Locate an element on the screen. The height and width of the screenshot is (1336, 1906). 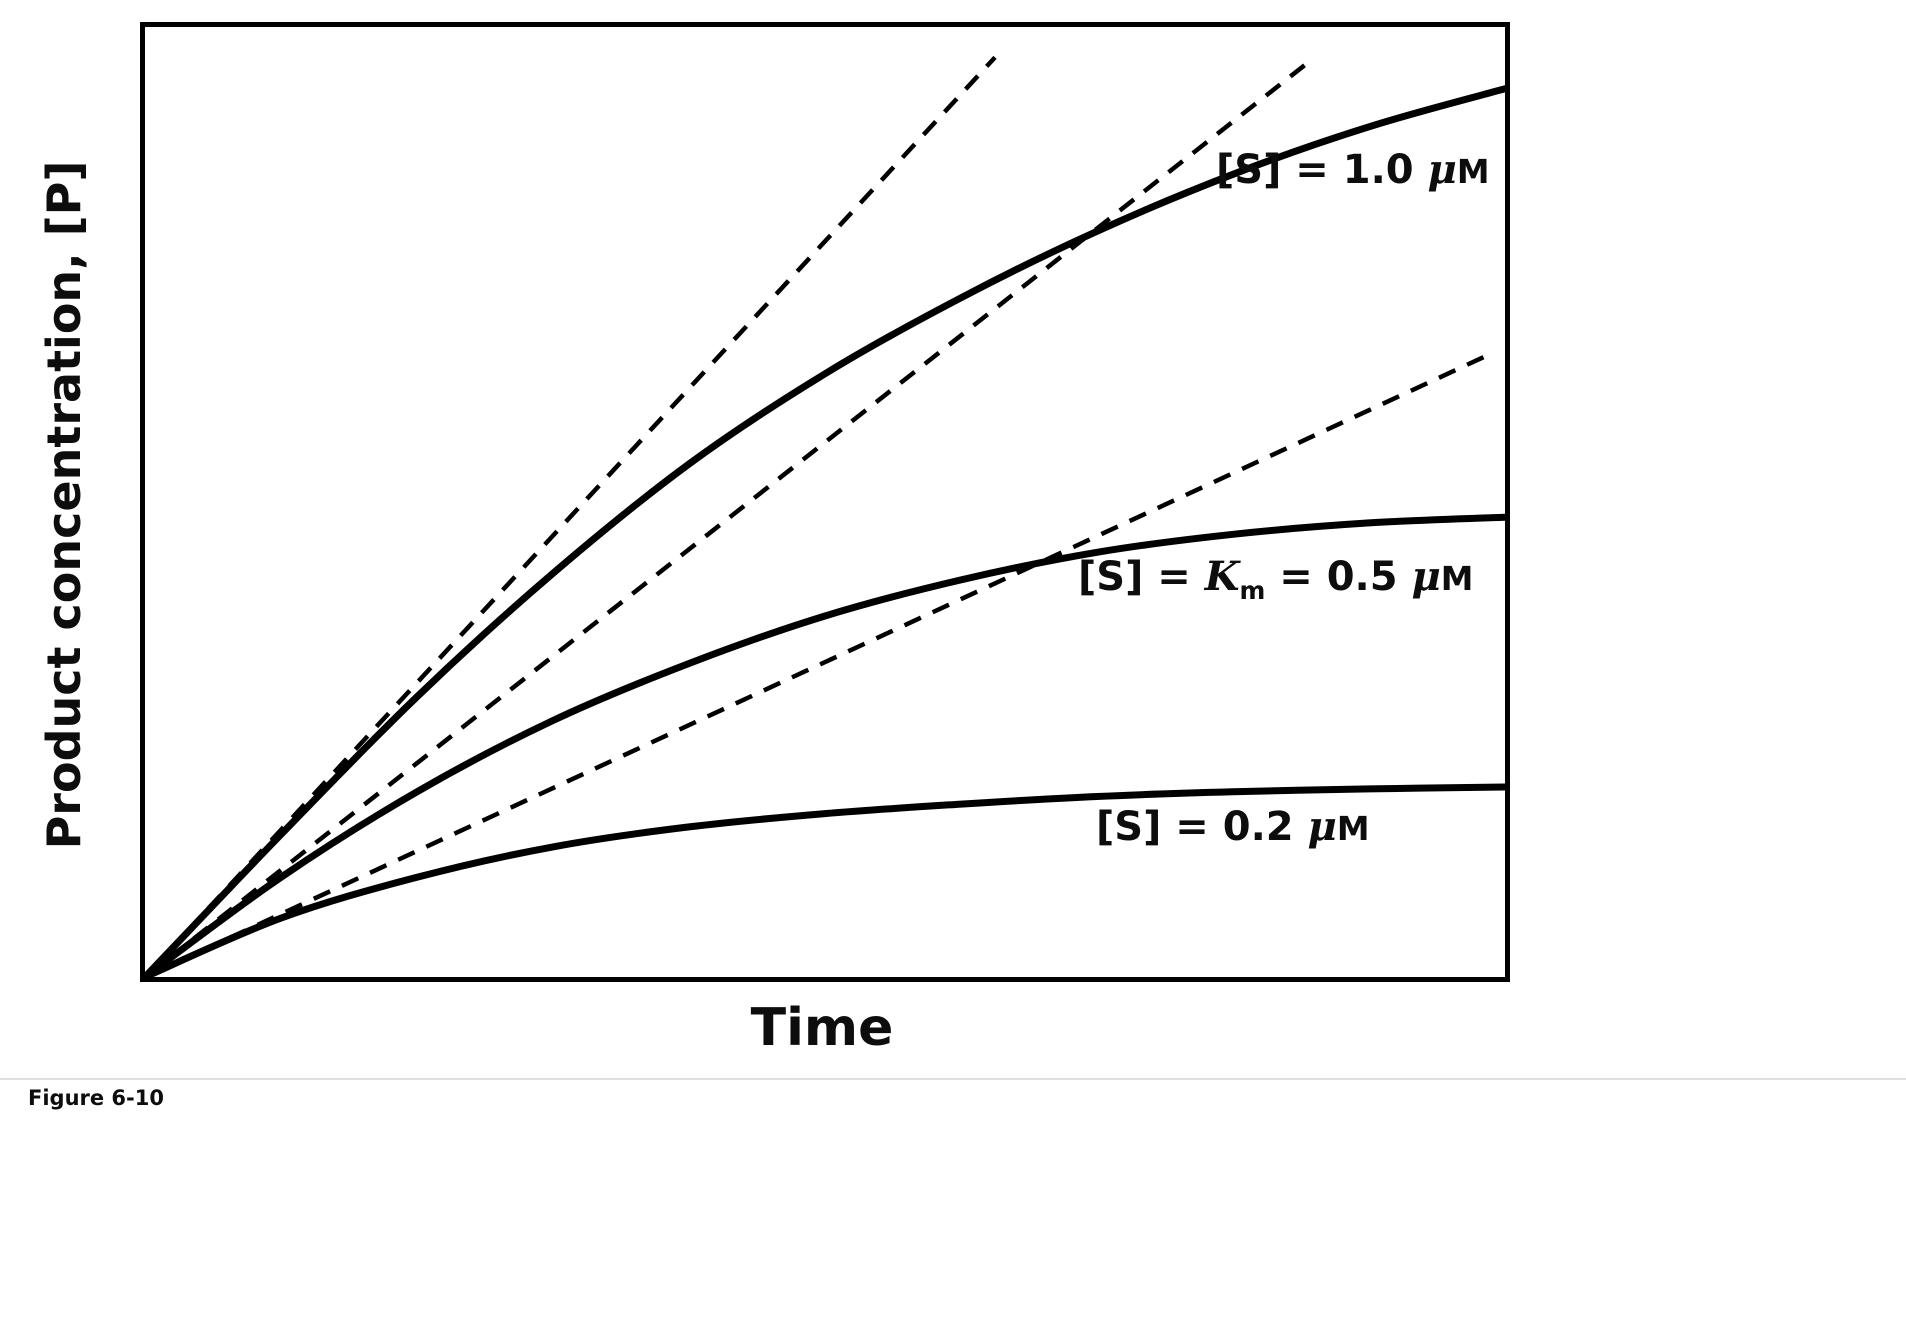
x-axis-label: Time is located at coordinates (822, 1028).